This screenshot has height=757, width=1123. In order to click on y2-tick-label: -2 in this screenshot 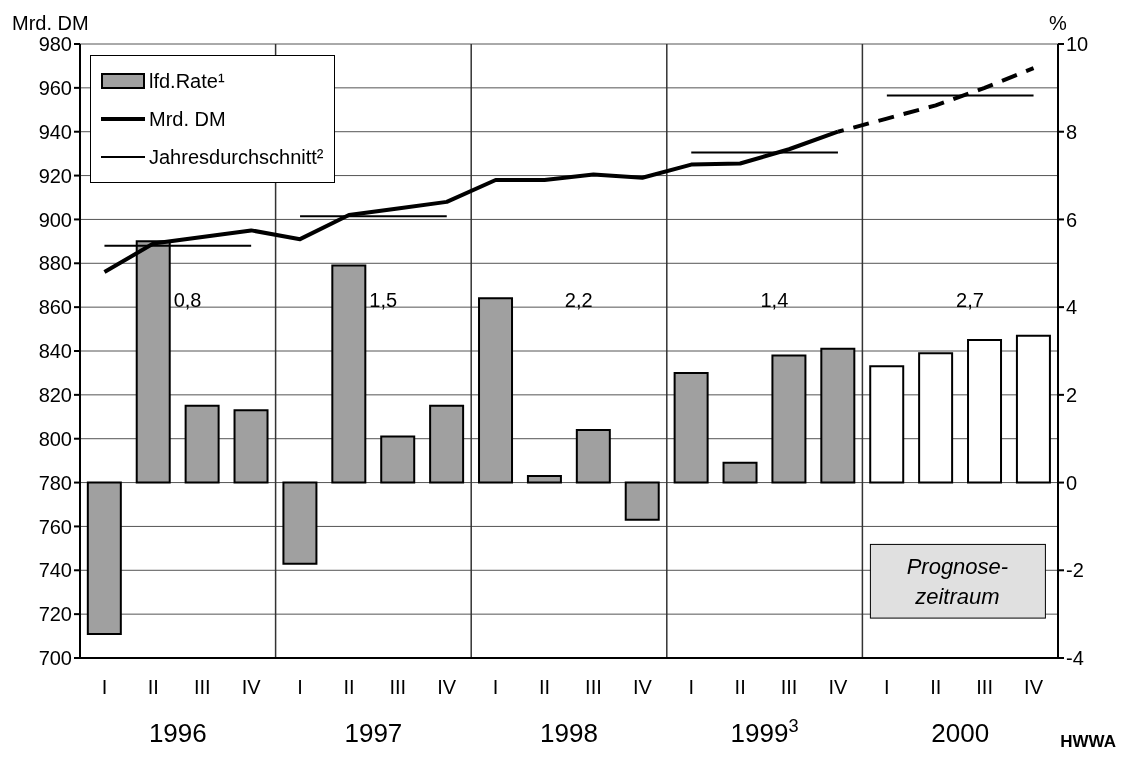, I will do `click(1075, 570)`.